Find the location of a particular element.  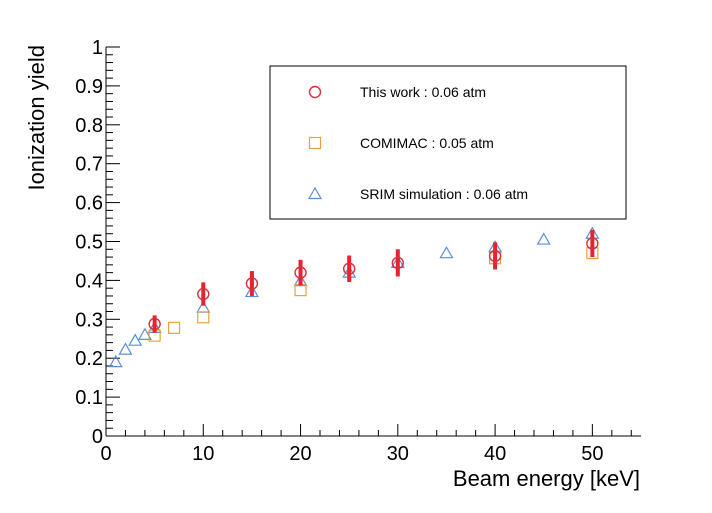

y-tick-label: 0.6 is located at coordinates (89, 204).